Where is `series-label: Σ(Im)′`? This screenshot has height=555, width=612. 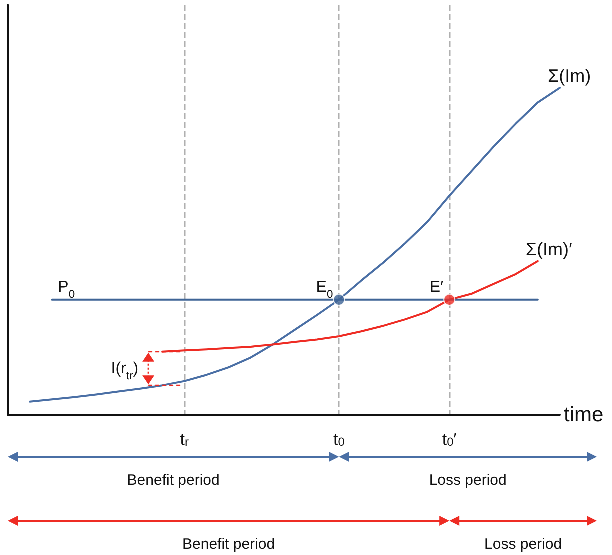
series-label: Σ(Im)′ is located at coordinates (550, 249).